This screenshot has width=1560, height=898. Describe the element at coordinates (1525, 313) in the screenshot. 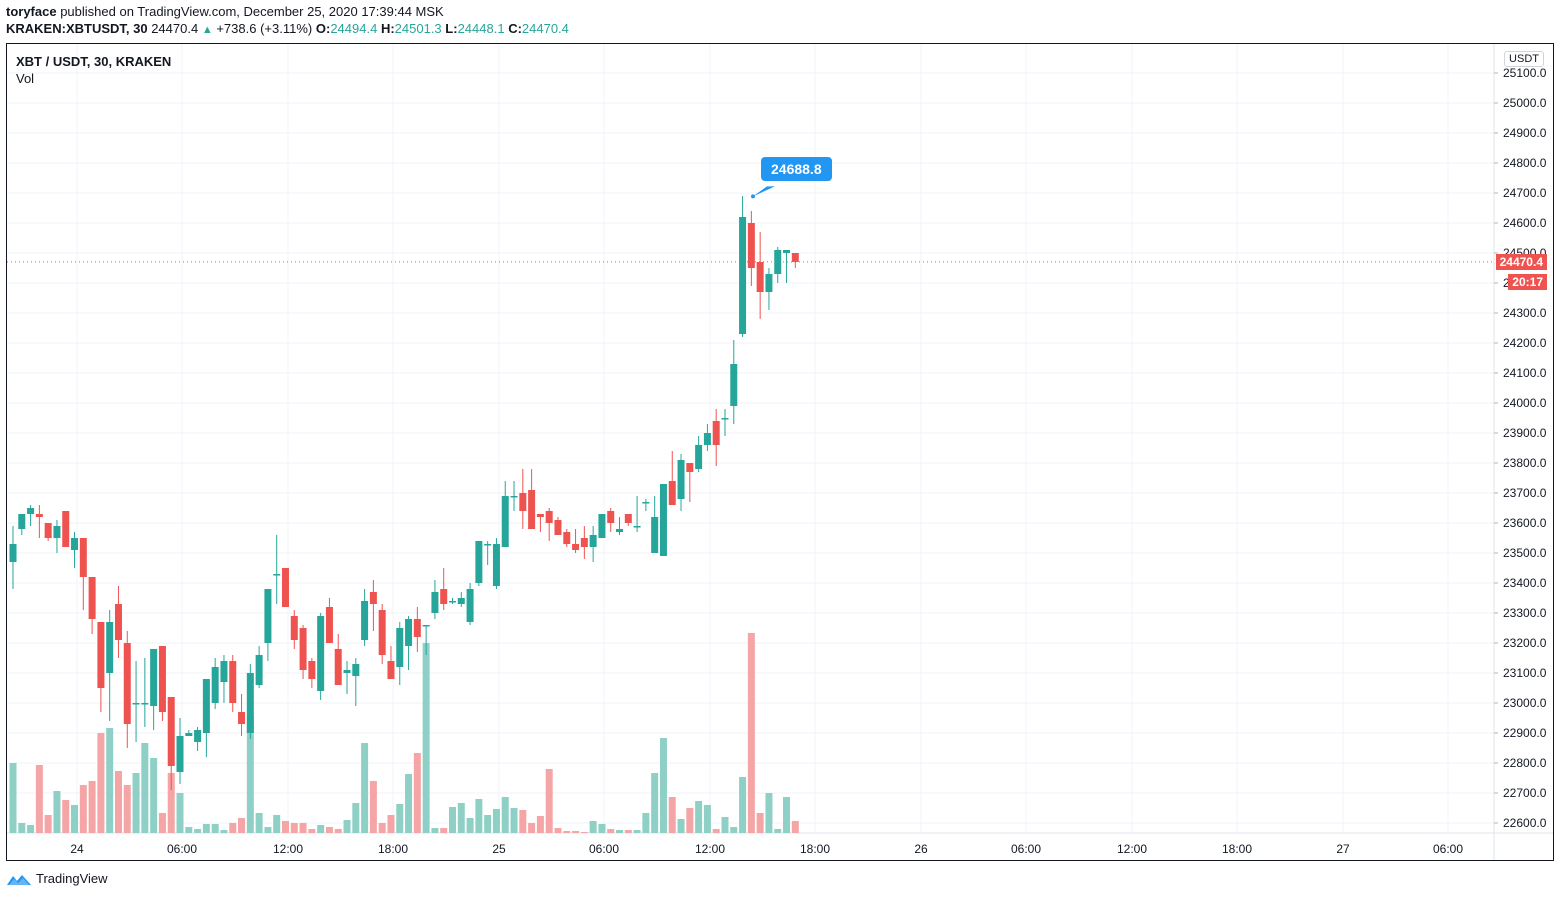

I see `price-tick-label: 24300.0` at that location.